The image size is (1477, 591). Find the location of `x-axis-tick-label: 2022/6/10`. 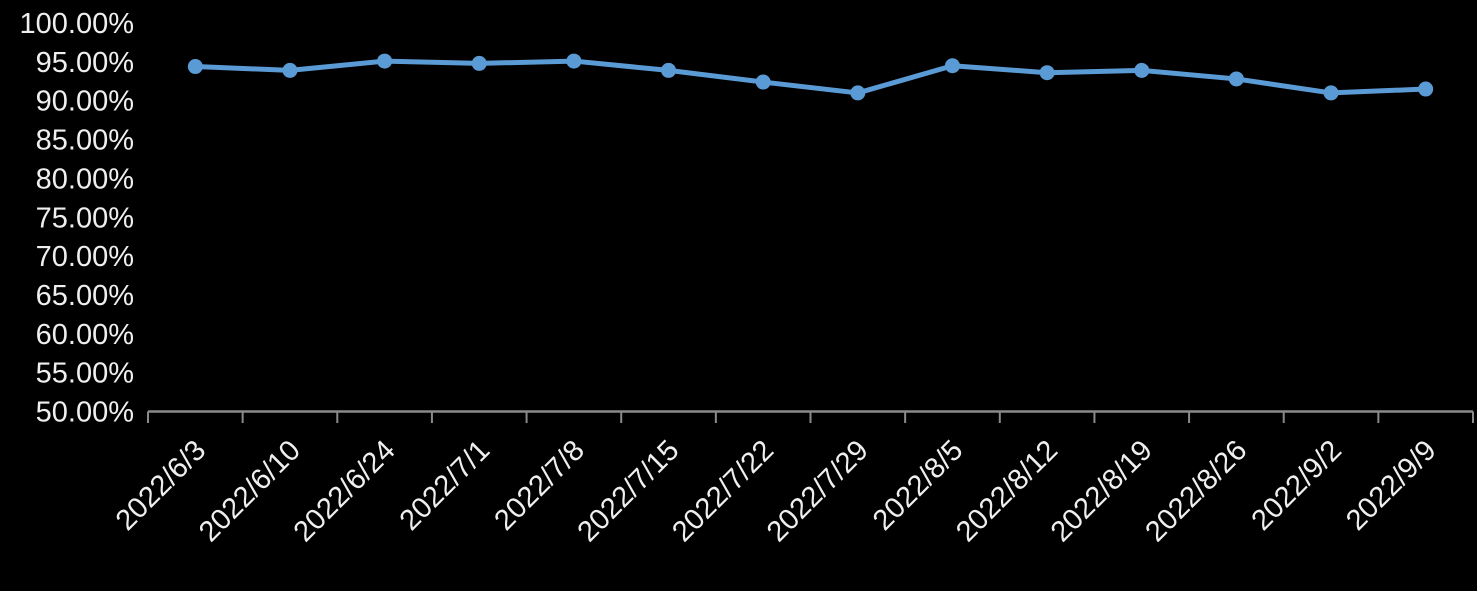

x-axis-tick-label: 2022/6/10 is located at coordinates (250, 491).